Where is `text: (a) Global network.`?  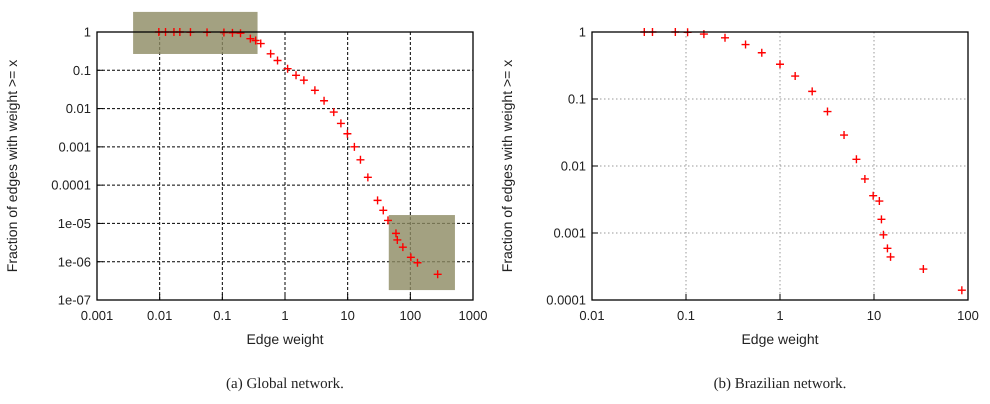 text: (a) Global network. is located at coordinates (285, 384).